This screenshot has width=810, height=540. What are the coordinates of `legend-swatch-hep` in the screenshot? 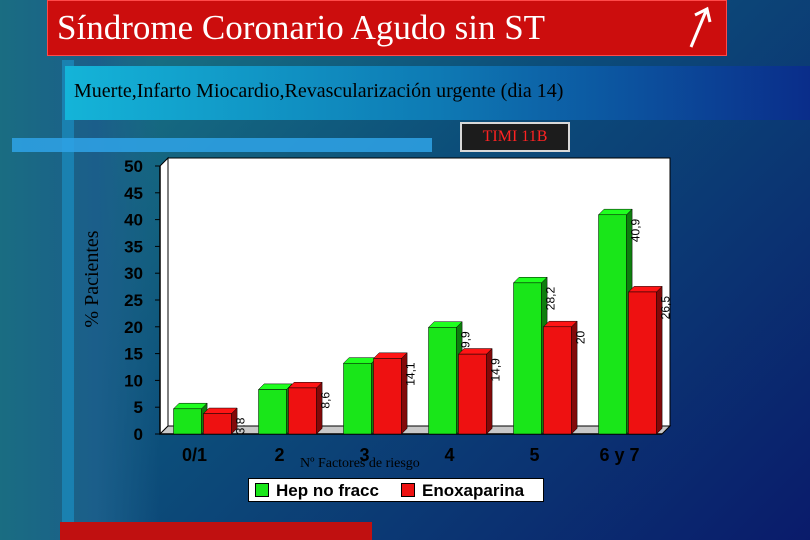 It's located at (262, 490).